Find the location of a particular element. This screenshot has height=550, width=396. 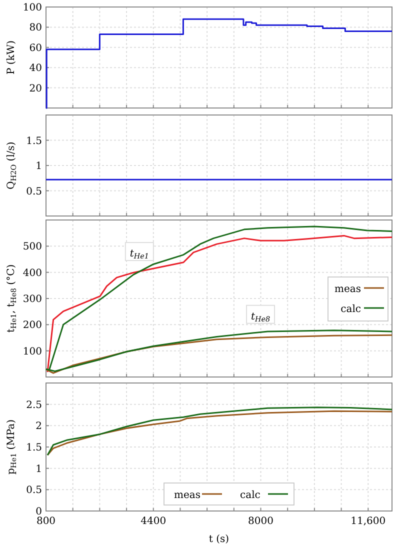

x-tick-label: 11,600 is located at coordinates (368, 521).